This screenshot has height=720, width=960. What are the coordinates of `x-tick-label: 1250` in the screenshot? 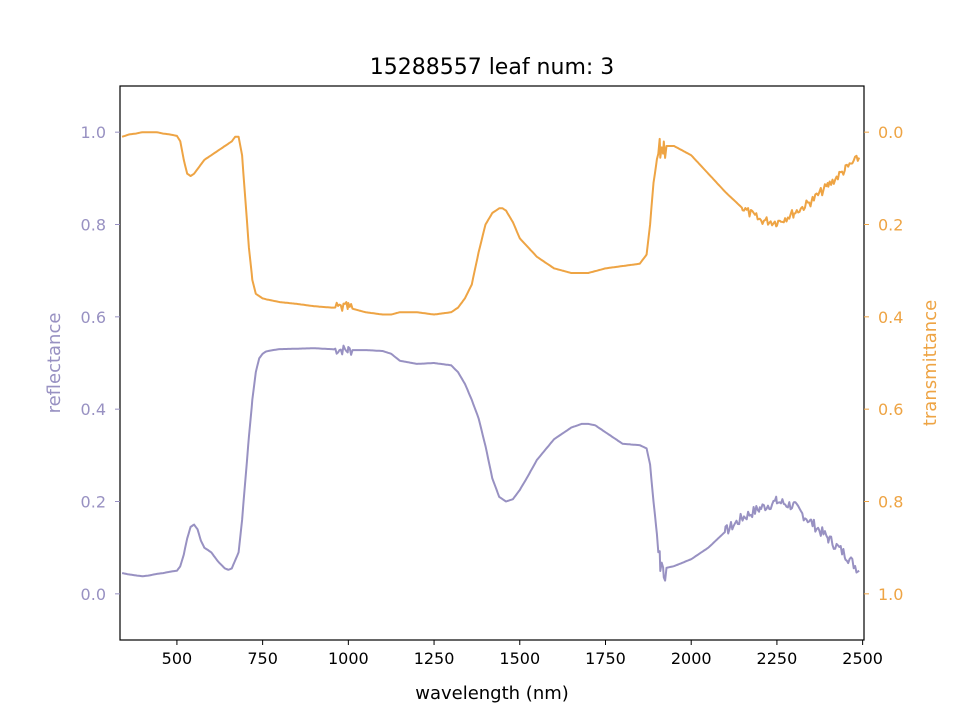 It's located at (434, 658).